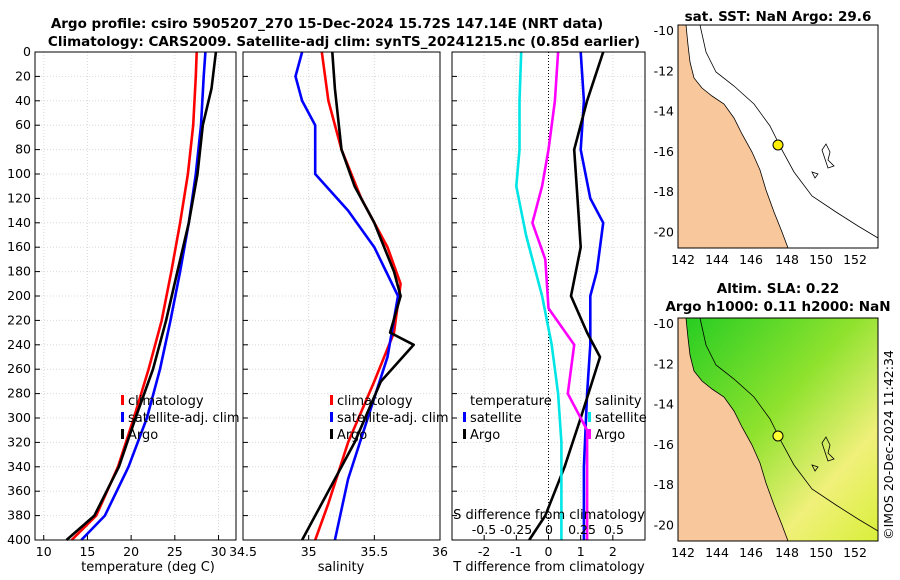 This screenshot has width=900, height=580. Describe the element at coordinates (19, 173) in the screenshot. I see `y-tick-label: 100` at that location.